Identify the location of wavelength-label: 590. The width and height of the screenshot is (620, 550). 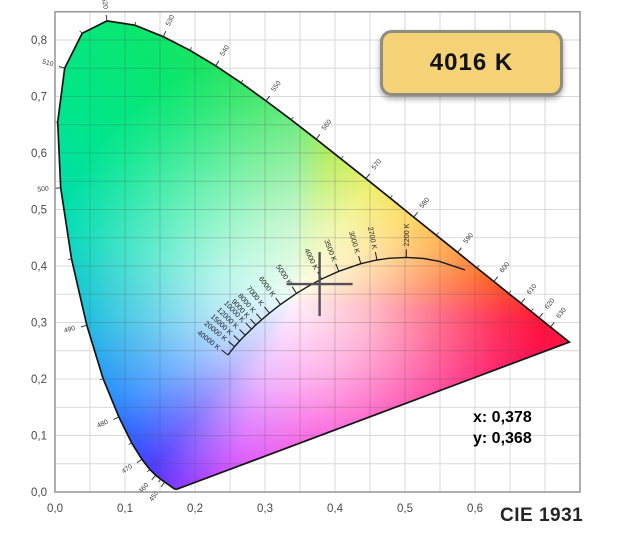
(468, 238).